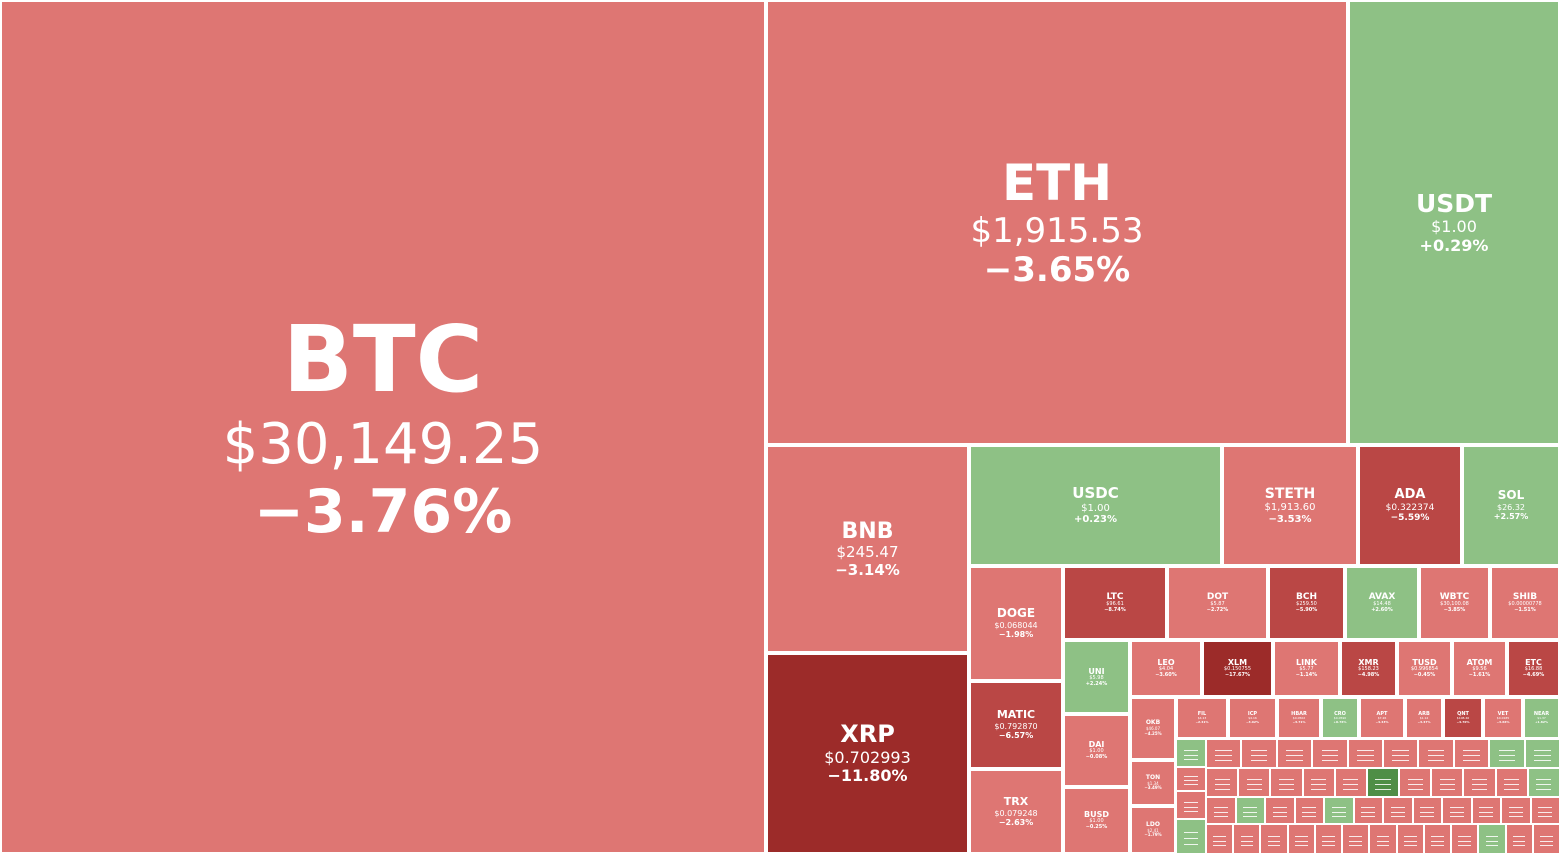 Image resolution: width=1560 pixels, height=854 pixels. What do you see at coordinates (1237, 668) in the screenshot?
I see `tile-xlm: XLM $0.150755 −17.67%` at bounding box center [1237, 668].